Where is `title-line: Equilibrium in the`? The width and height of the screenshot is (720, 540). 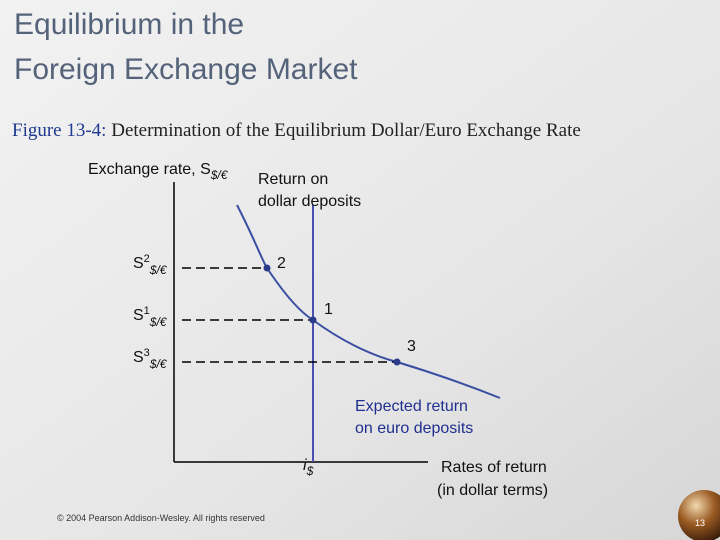 title-line: Equilibrium in the is located at coordinates (129, 24).